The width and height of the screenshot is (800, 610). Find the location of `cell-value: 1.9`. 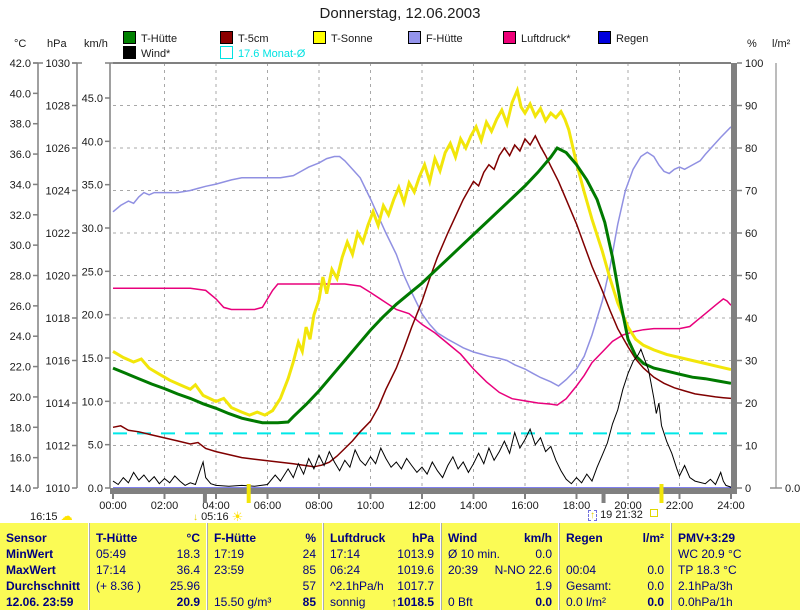

cell-value: 1.9 is located at coordinates (543, 586).